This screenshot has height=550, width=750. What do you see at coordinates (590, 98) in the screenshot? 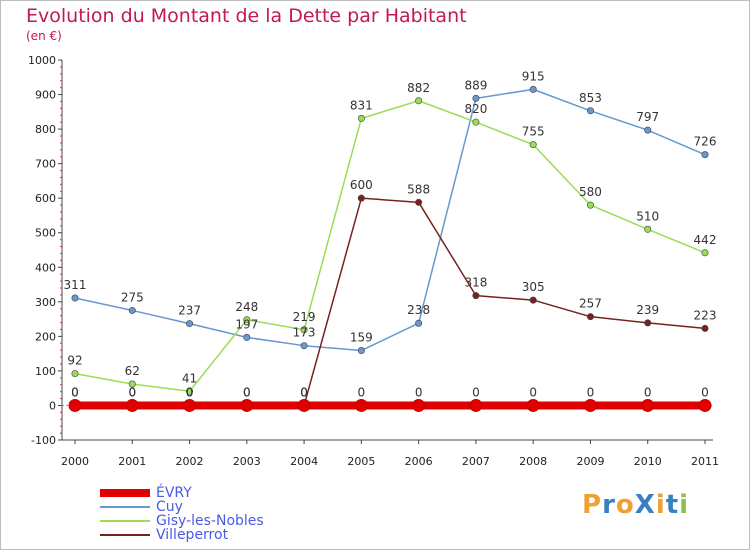
I see `data-label: 853` at bounding box center [590, 98].